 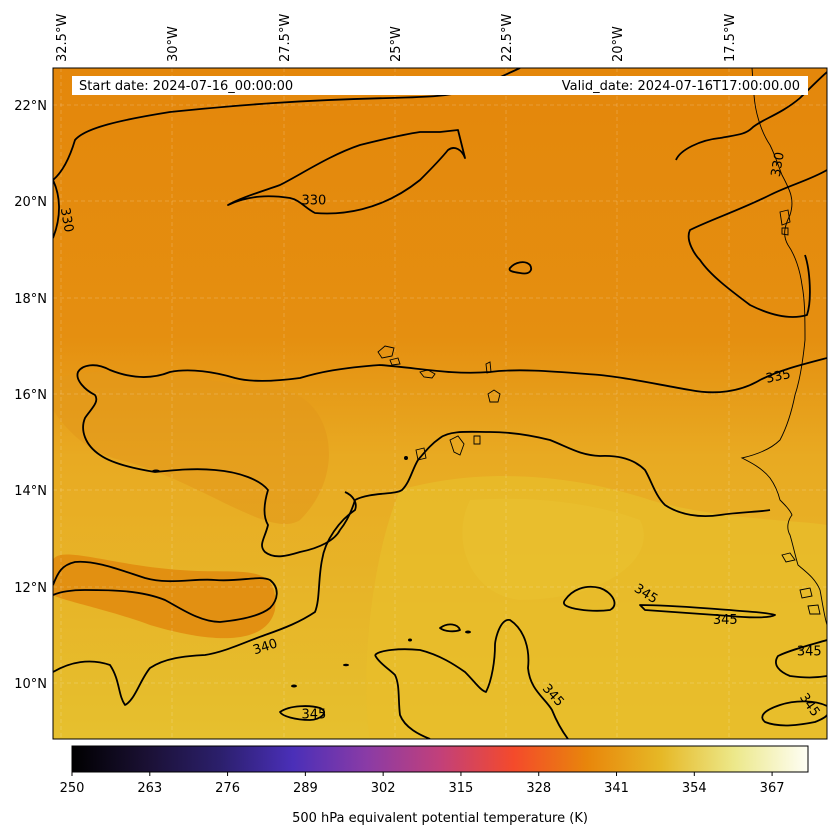 What do you see at coordinates (30, 202) in the screenshot?
I see `lat-label: 20°N` at bounding box center [30, 202].